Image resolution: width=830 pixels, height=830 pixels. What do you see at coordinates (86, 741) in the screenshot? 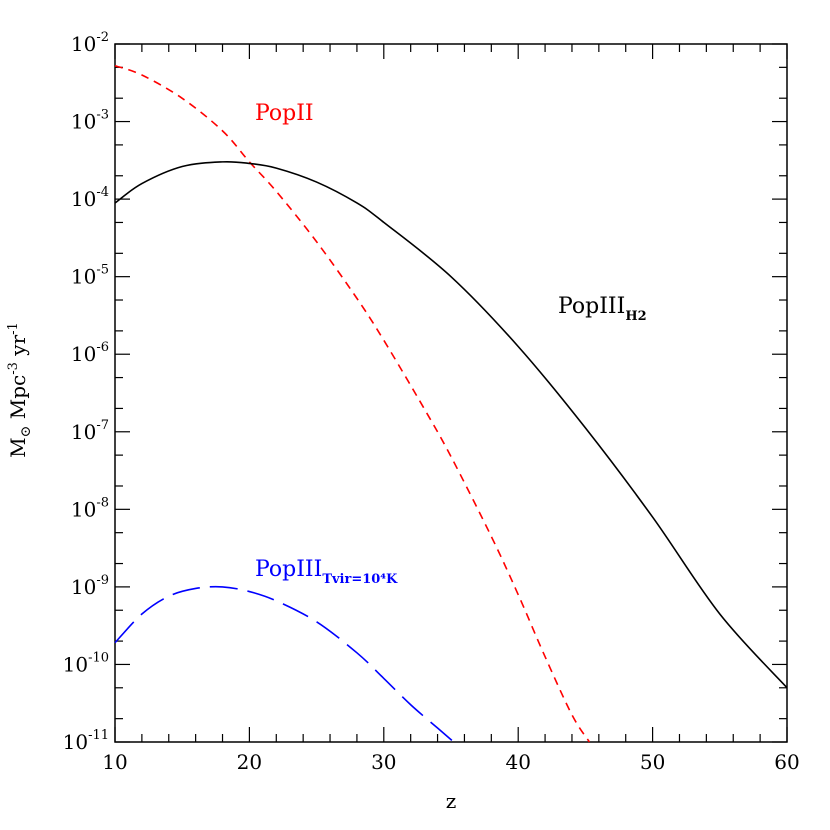
I see `y-tick-label: 10⁻¹¹` at bounding box center [86, 741].